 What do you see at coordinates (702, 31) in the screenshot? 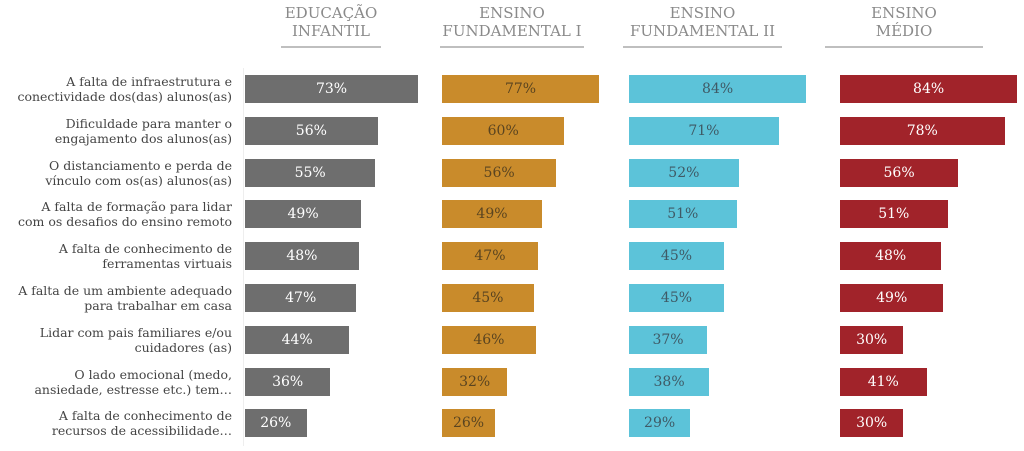
I see `series-title-line: FUNDAMENTAL II` at bounding box center [702, 31].